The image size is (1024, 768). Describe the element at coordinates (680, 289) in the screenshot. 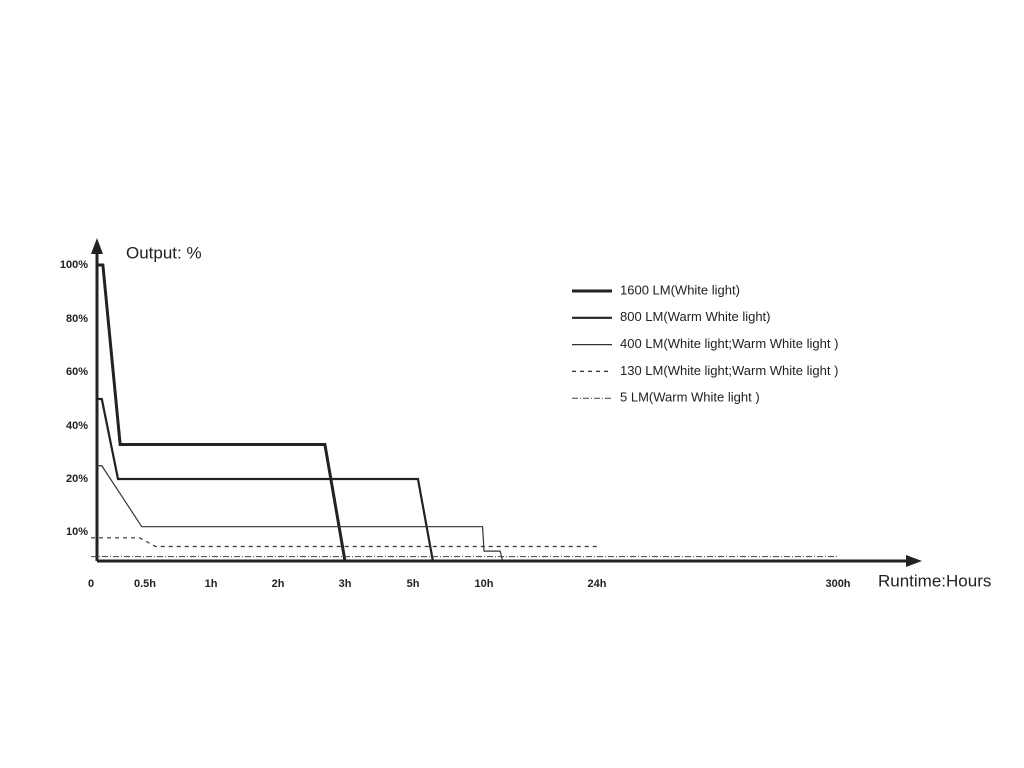

I see `legend-label: 1600 LM(White light)` at that location.